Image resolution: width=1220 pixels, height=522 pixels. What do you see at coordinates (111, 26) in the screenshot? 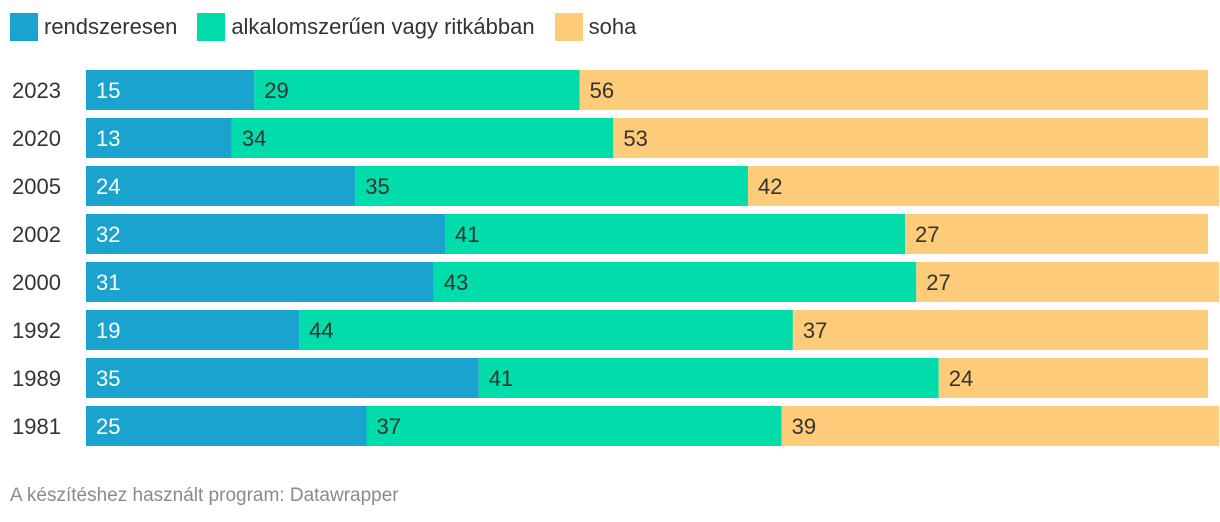
I see `legend-label-regularly: rendszeresen` at bounding box center [111, 26].